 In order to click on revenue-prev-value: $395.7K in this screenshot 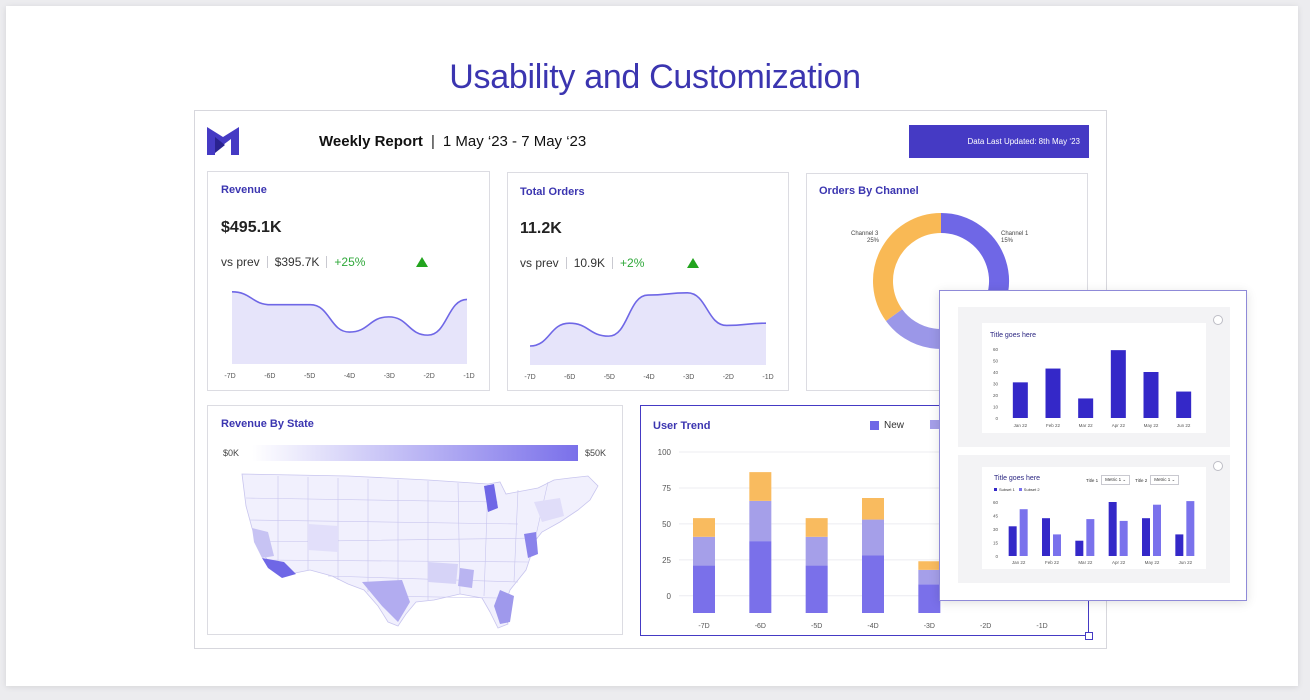, I will do `click(297, 262)`.